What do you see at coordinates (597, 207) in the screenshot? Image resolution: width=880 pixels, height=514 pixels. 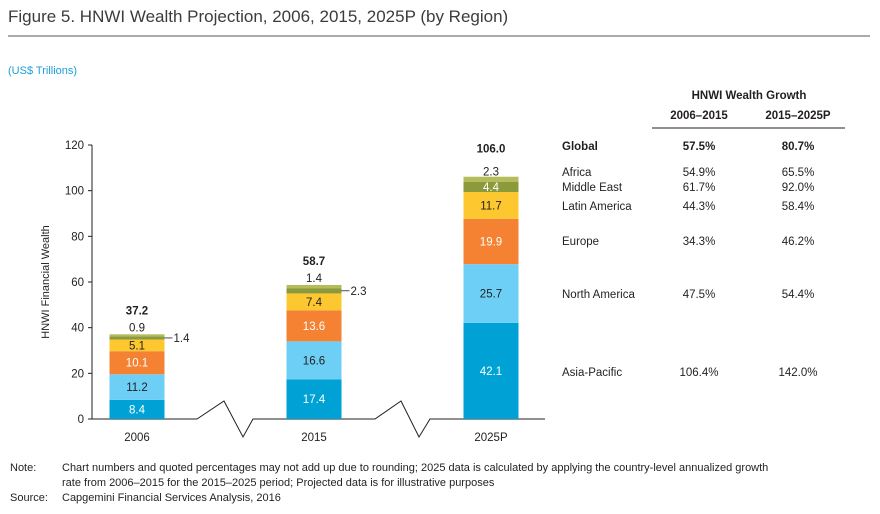 I see `table-row-label: Latin America` at bounding box center [597, 207].